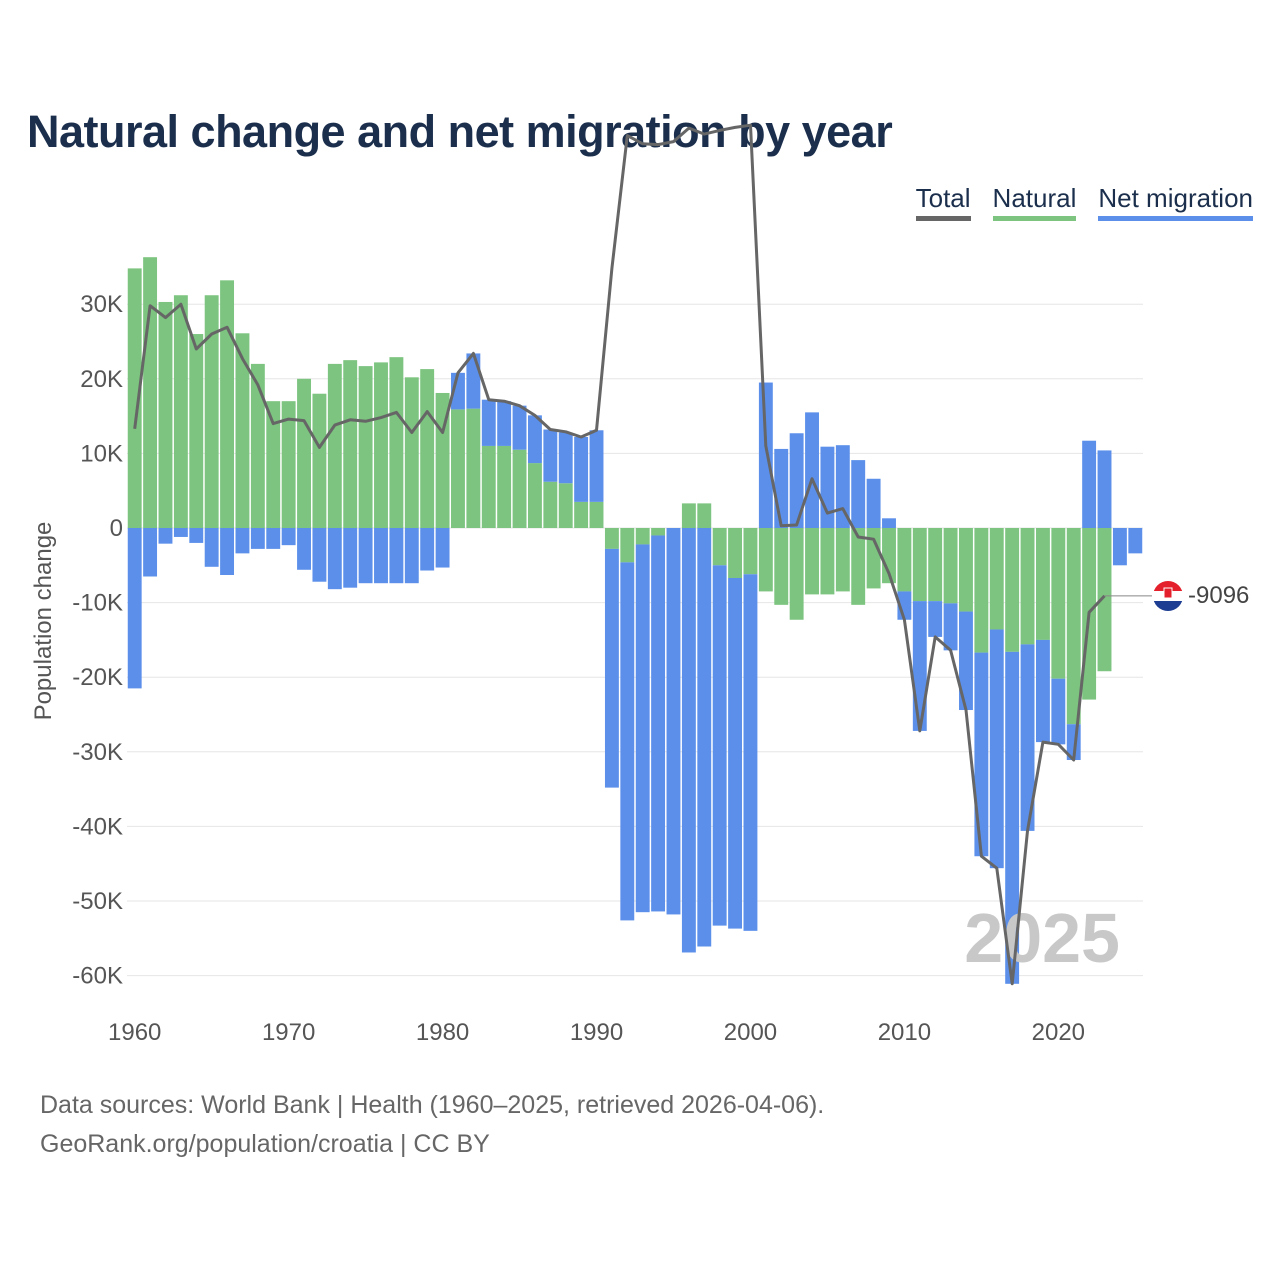  What do you see at coordinates (97, 752) in the screenshot?
I see `y-tick-label: -30K` at bounding box center [97, 752].